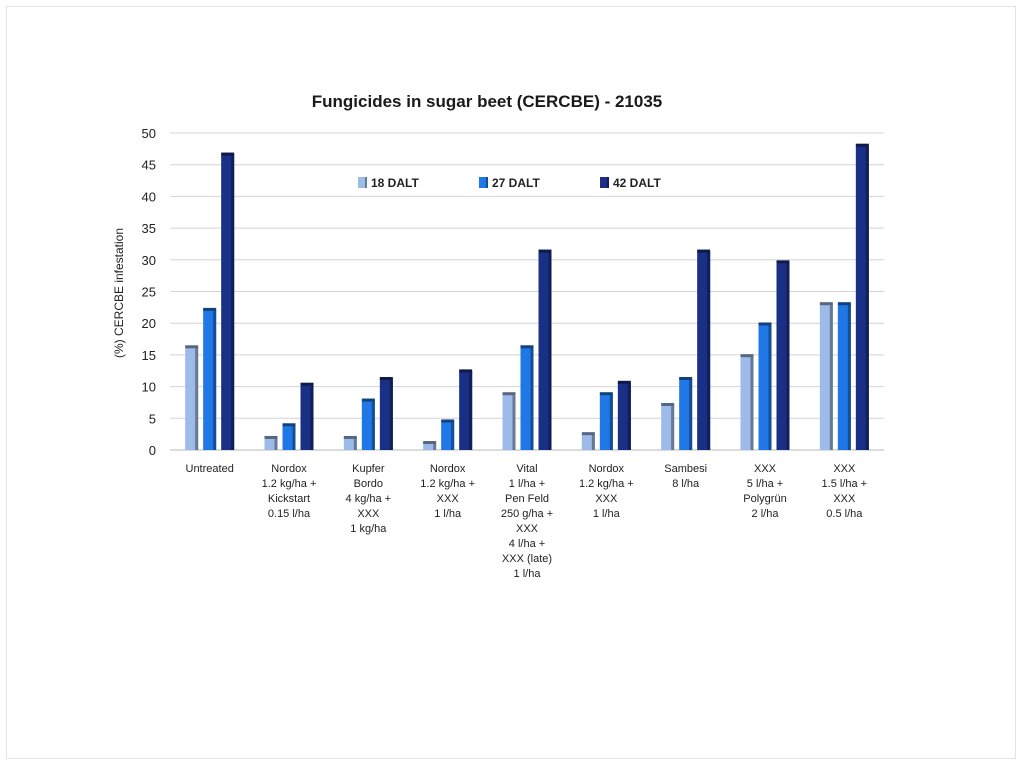  What do you see at coordinates (685, 476) in the screenshot?
I see `category-label: Sambesi 8 l/ha` at bounding box center [685, 476].